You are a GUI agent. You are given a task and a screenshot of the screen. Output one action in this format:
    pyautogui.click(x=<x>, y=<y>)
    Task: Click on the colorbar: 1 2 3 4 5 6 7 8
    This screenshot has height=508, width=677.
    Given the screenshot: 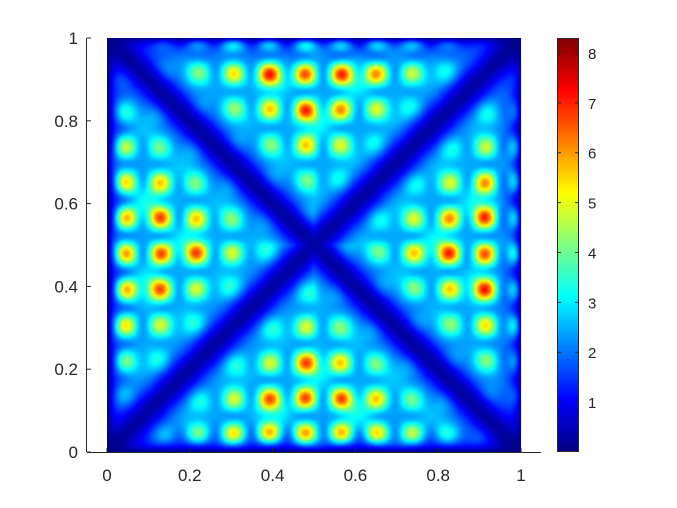 What is the action you would take?
    pyautogui.click(x=576, y=245)
    